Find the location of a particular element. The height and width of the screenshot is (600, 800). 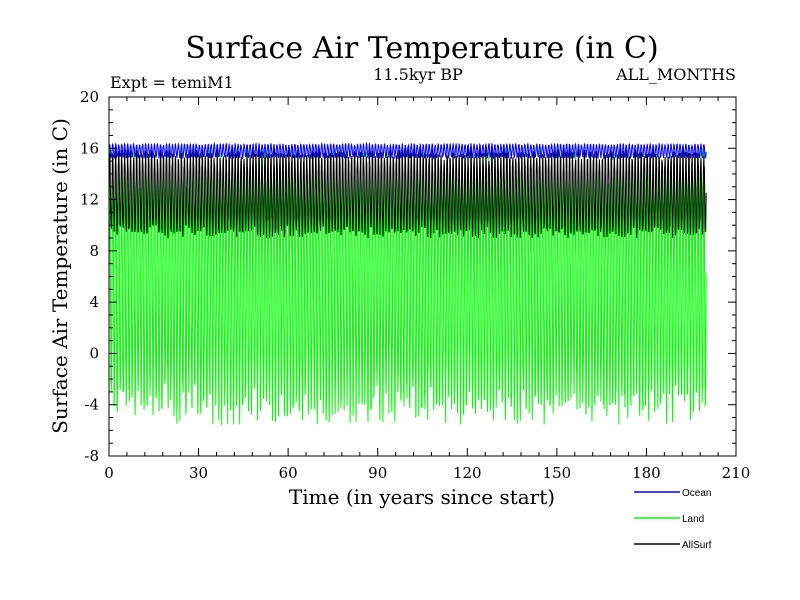

y-tick-label: 20 is located at coordinates (89, 97).